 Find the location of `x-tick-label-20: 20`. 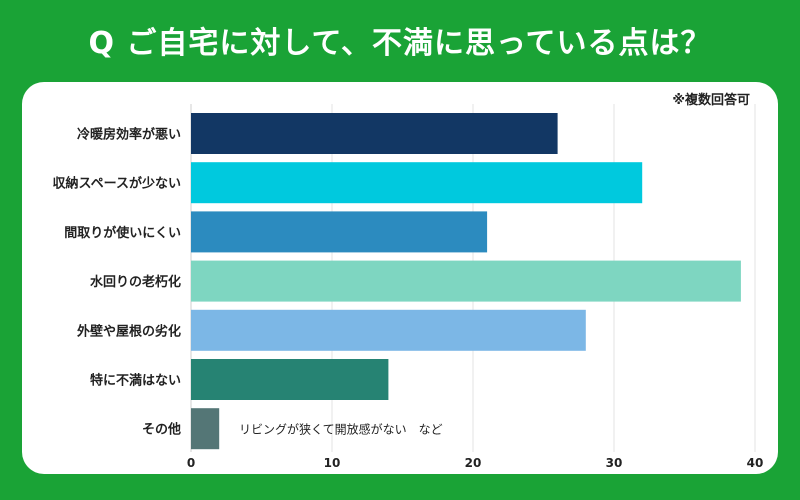

x-tick-label-20: 20 is located at coordinates (473, 463).